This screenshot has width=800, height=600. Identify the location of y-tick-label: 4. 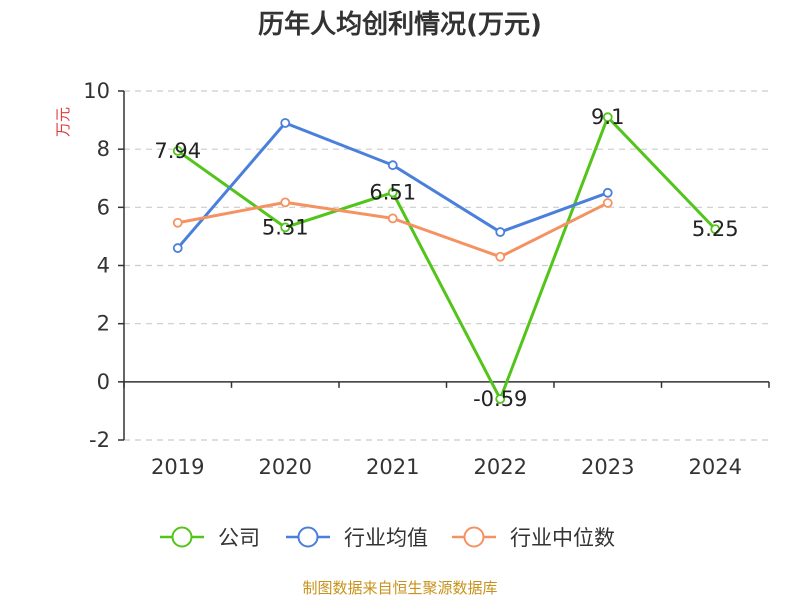
(103, 266).